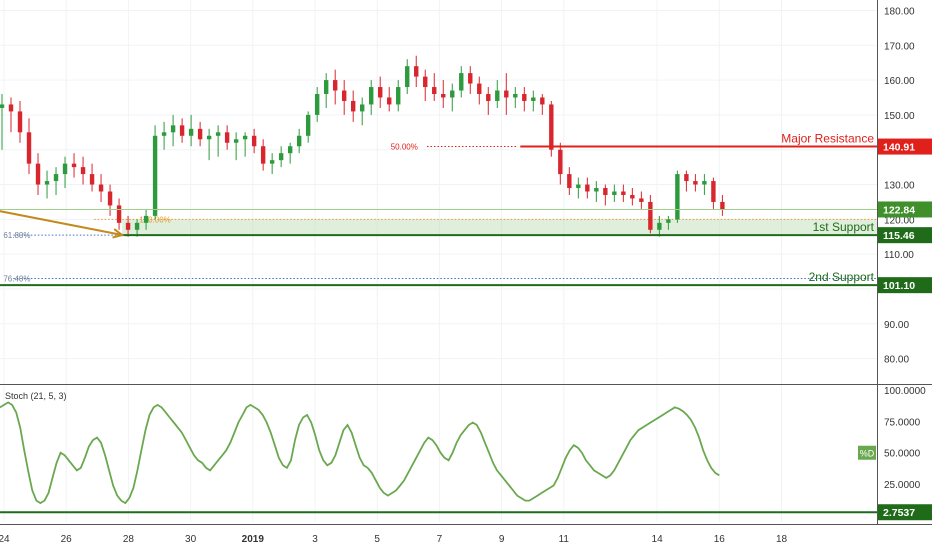  Describe the element at coordinates (564, 539) in the screenshot. I see `x-tick-label: 11` at that location.